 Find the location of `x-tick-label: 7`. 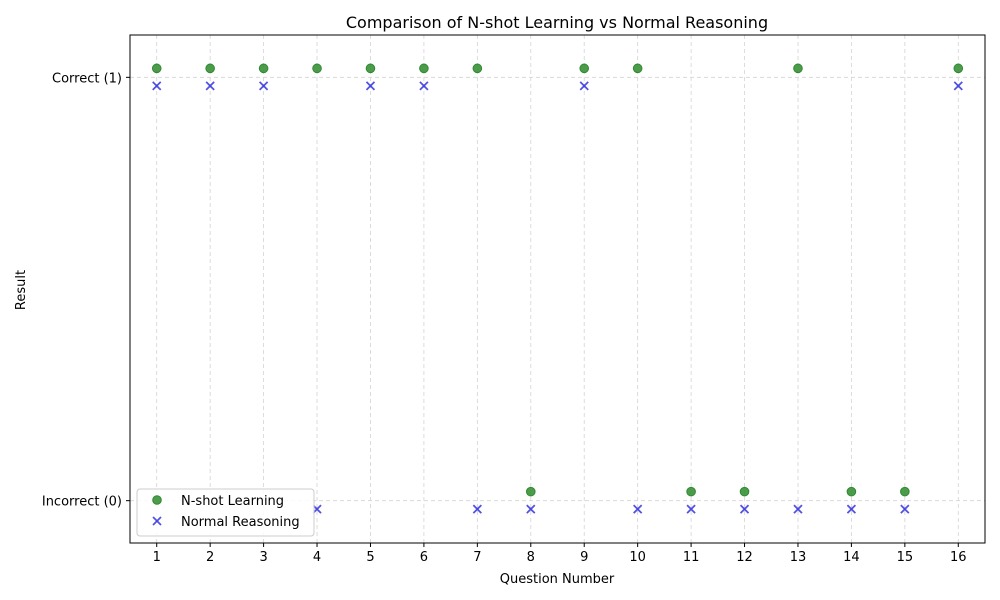

x-tick-label: 7 is located at coordinates (477, 557).